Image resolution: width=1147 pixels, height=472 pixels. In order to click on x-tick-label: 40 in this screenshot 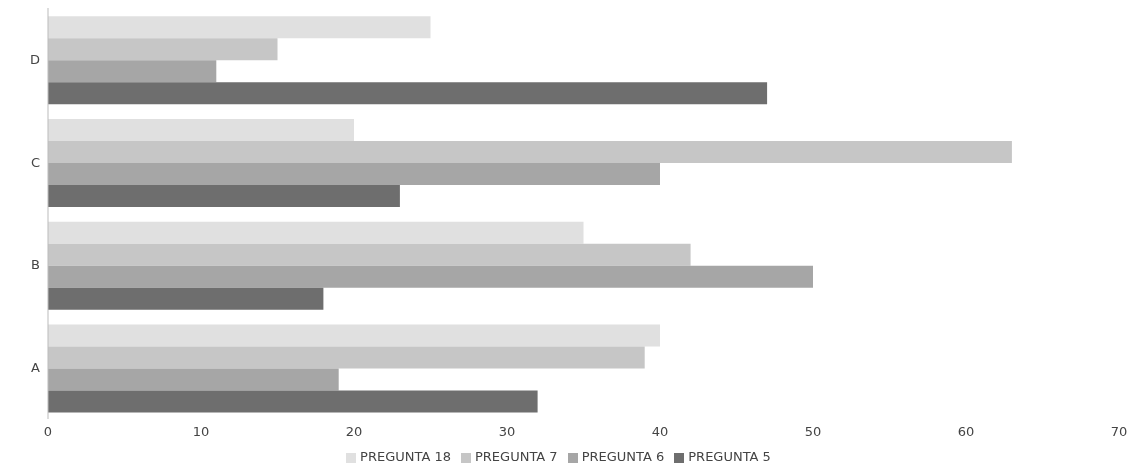, I will do `click(660, 432)`.